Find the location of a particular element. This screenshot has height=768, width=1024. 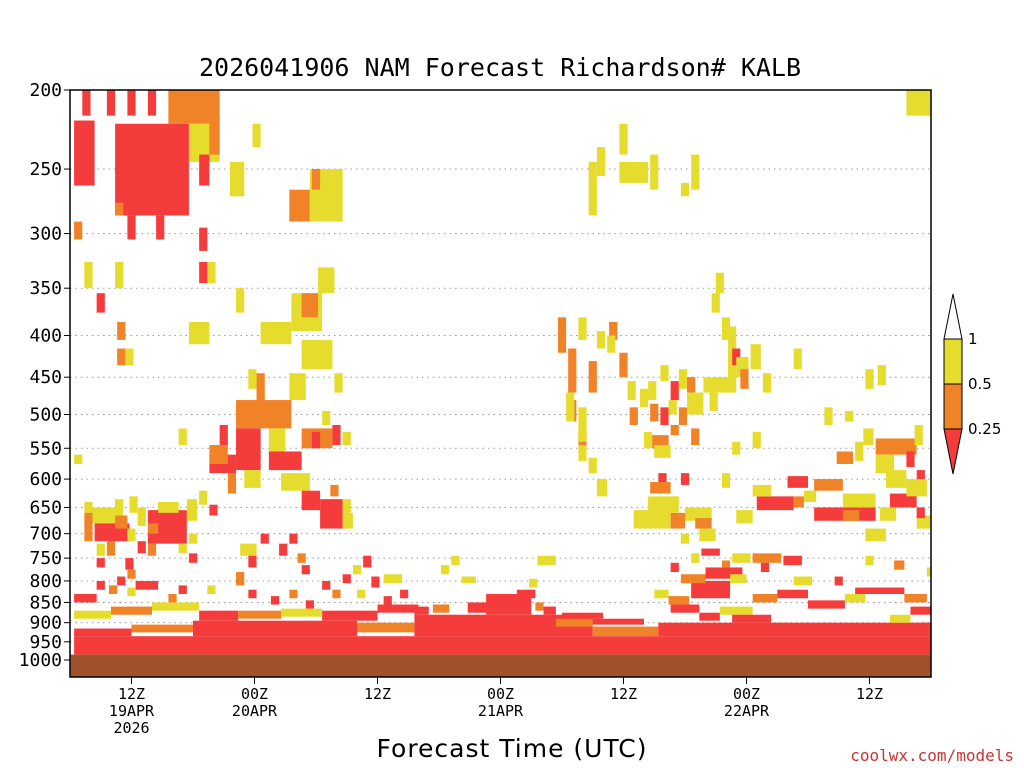

x-tick-label: 12Z is located at coordinates (623, 694).